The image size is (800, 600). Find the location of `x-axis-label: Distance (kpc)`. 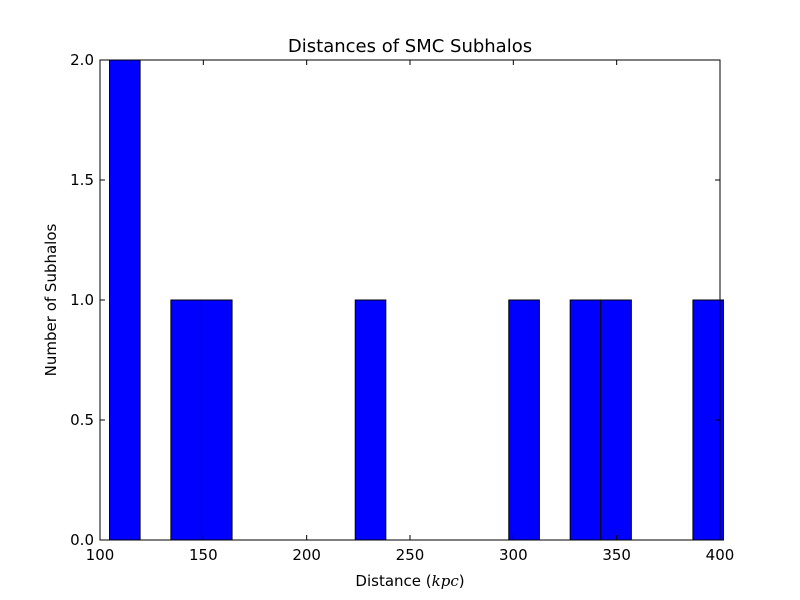

x-axis-label: Distance (kpc) is located at coordinates (409, 581).